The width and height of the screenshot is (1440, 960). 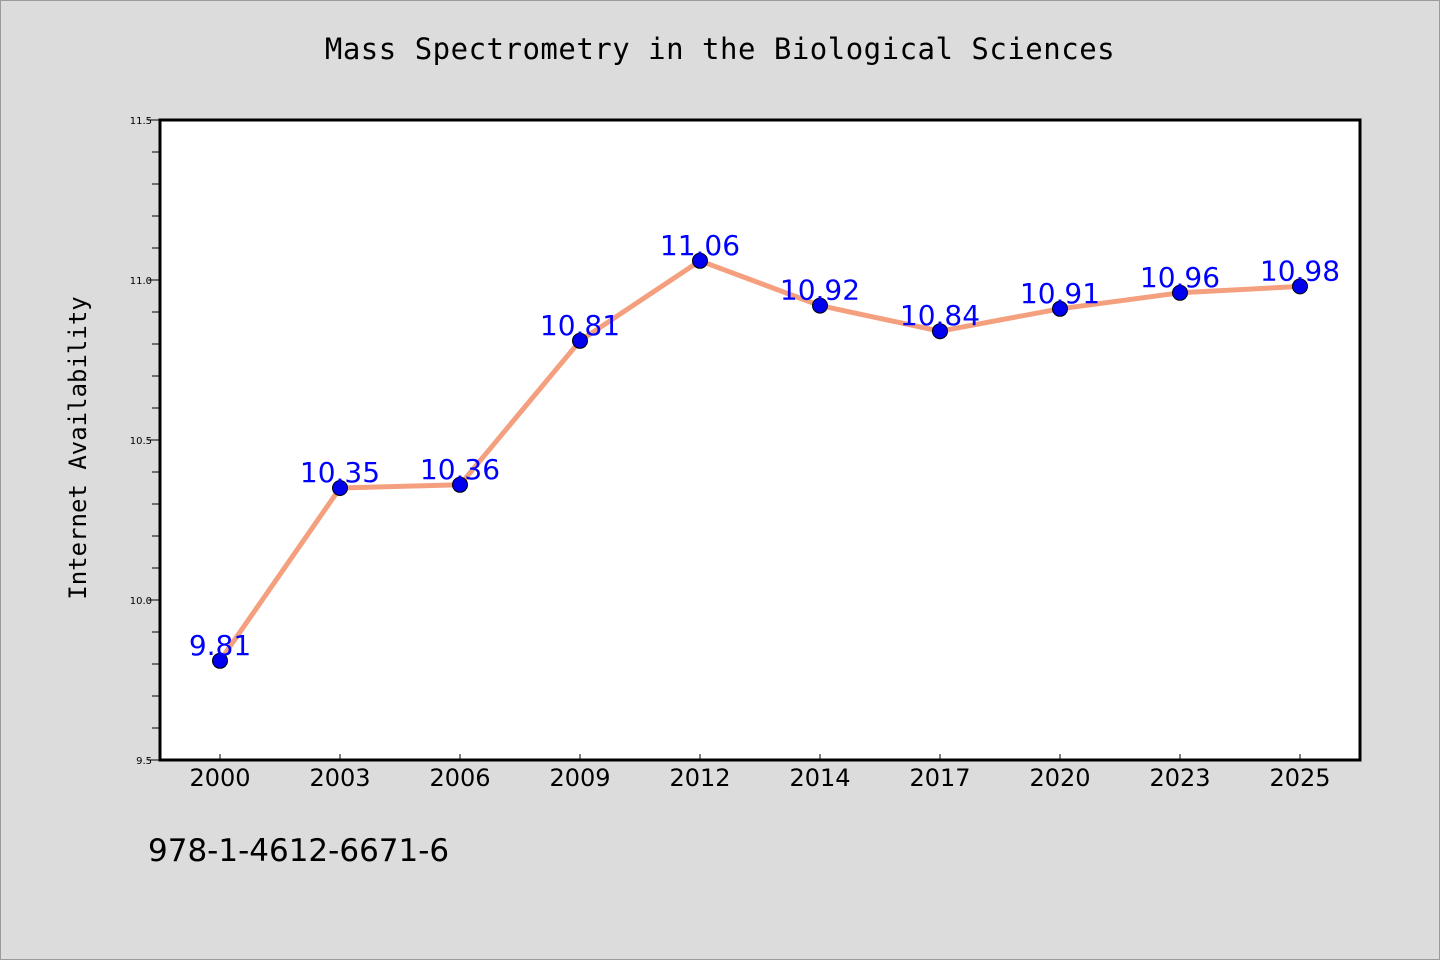 I want to click on data-label: 10.92, so click(x=820, y=290).